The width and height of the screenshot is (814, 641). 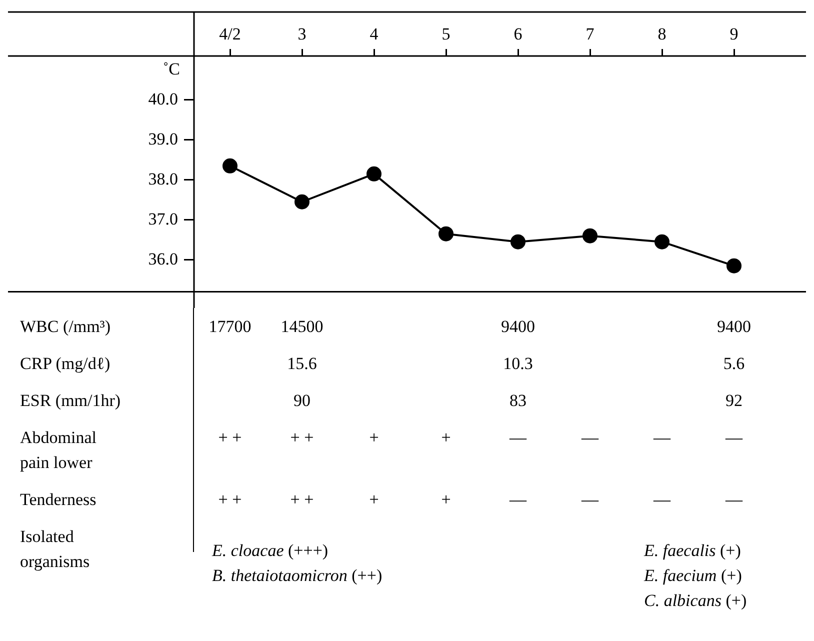 What do you see at coordinates (302, 400) in the screenshot?
I see `text: 90` at bounding box center [302, 400].